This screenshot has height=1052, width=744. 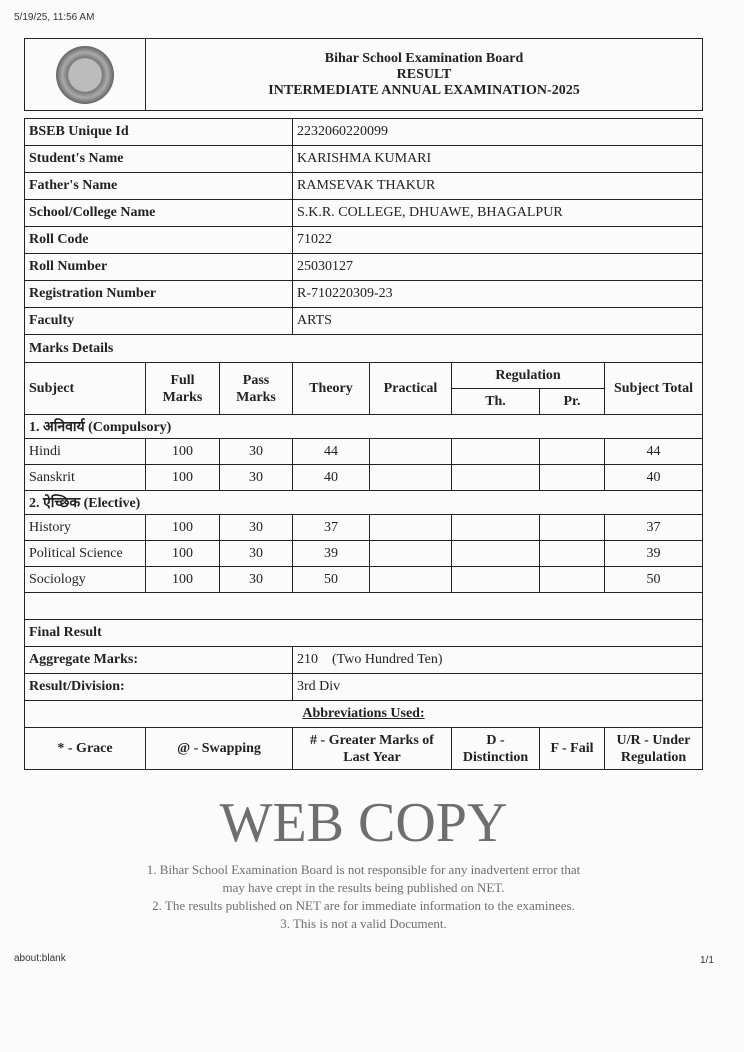 I want to click on cell-theory: 39, so click(x=331, y=553).